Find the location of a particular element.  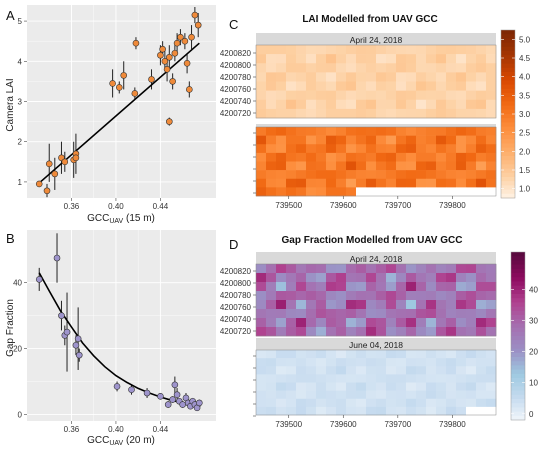

y-tick-label: 4 is located at coordinates (20, 61).